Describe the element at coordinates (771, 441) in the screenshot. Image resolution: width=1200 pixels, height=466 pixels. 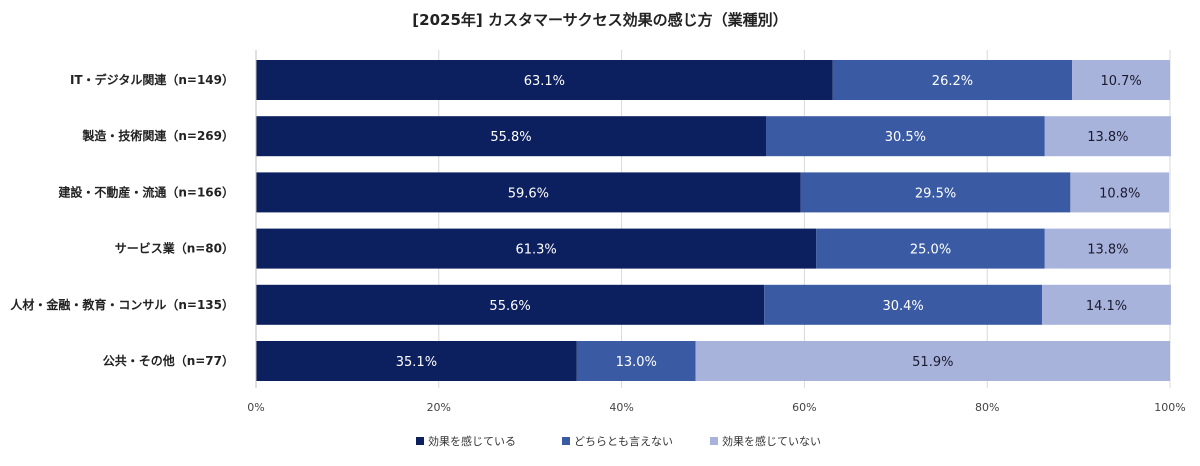
I see `legend-label: 効果を感じていない` at that location.